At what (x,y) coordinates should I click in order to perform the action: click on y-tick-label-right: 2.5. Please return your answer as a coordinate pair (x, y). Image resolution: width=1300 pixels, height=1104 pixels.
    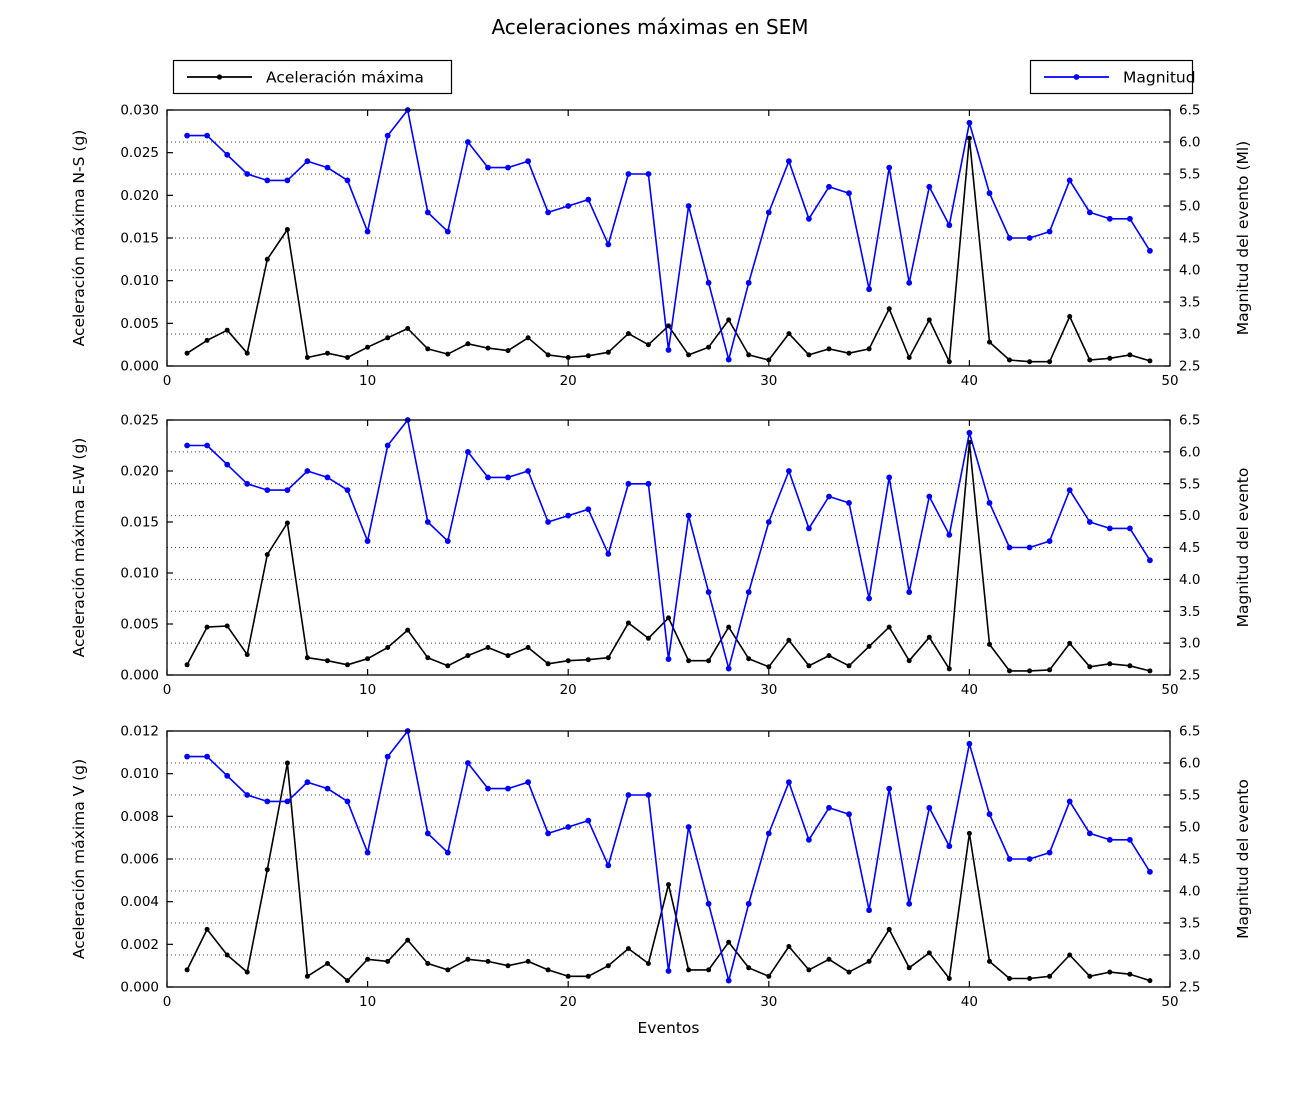
    Looking at the image, I should click on (1189, 367).